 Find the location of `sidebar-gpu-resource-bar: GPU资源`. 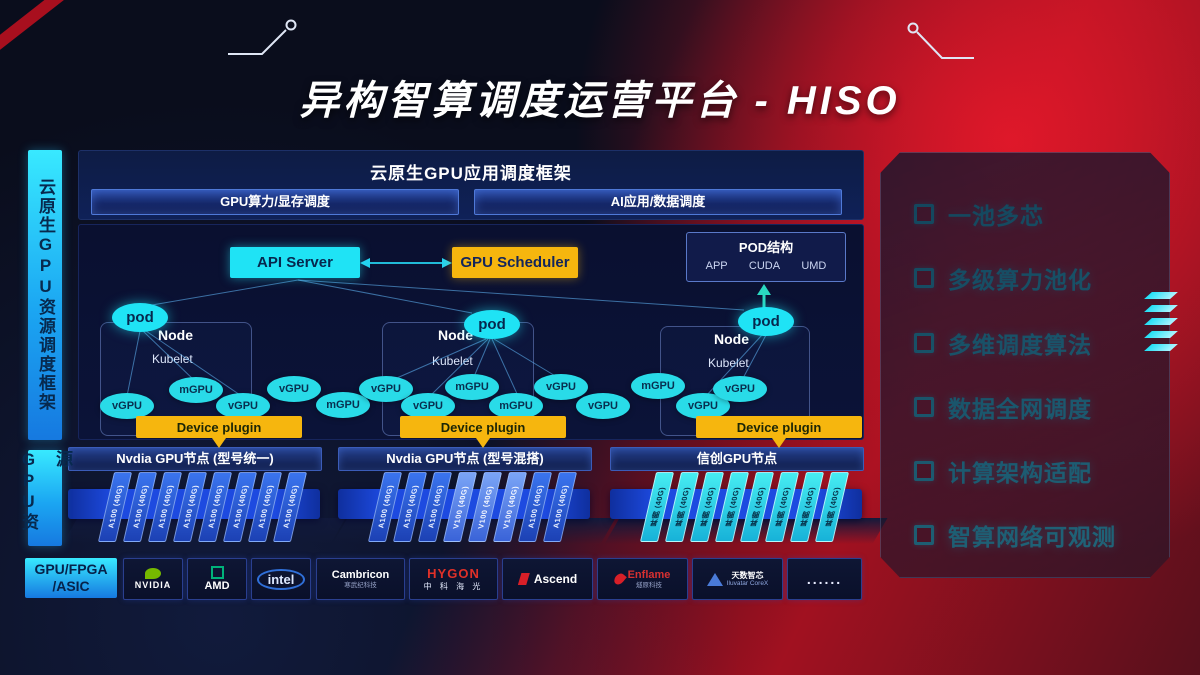

sidebar-gpu-resource-bar: GPU资源 is located at coordinates (45, 498).